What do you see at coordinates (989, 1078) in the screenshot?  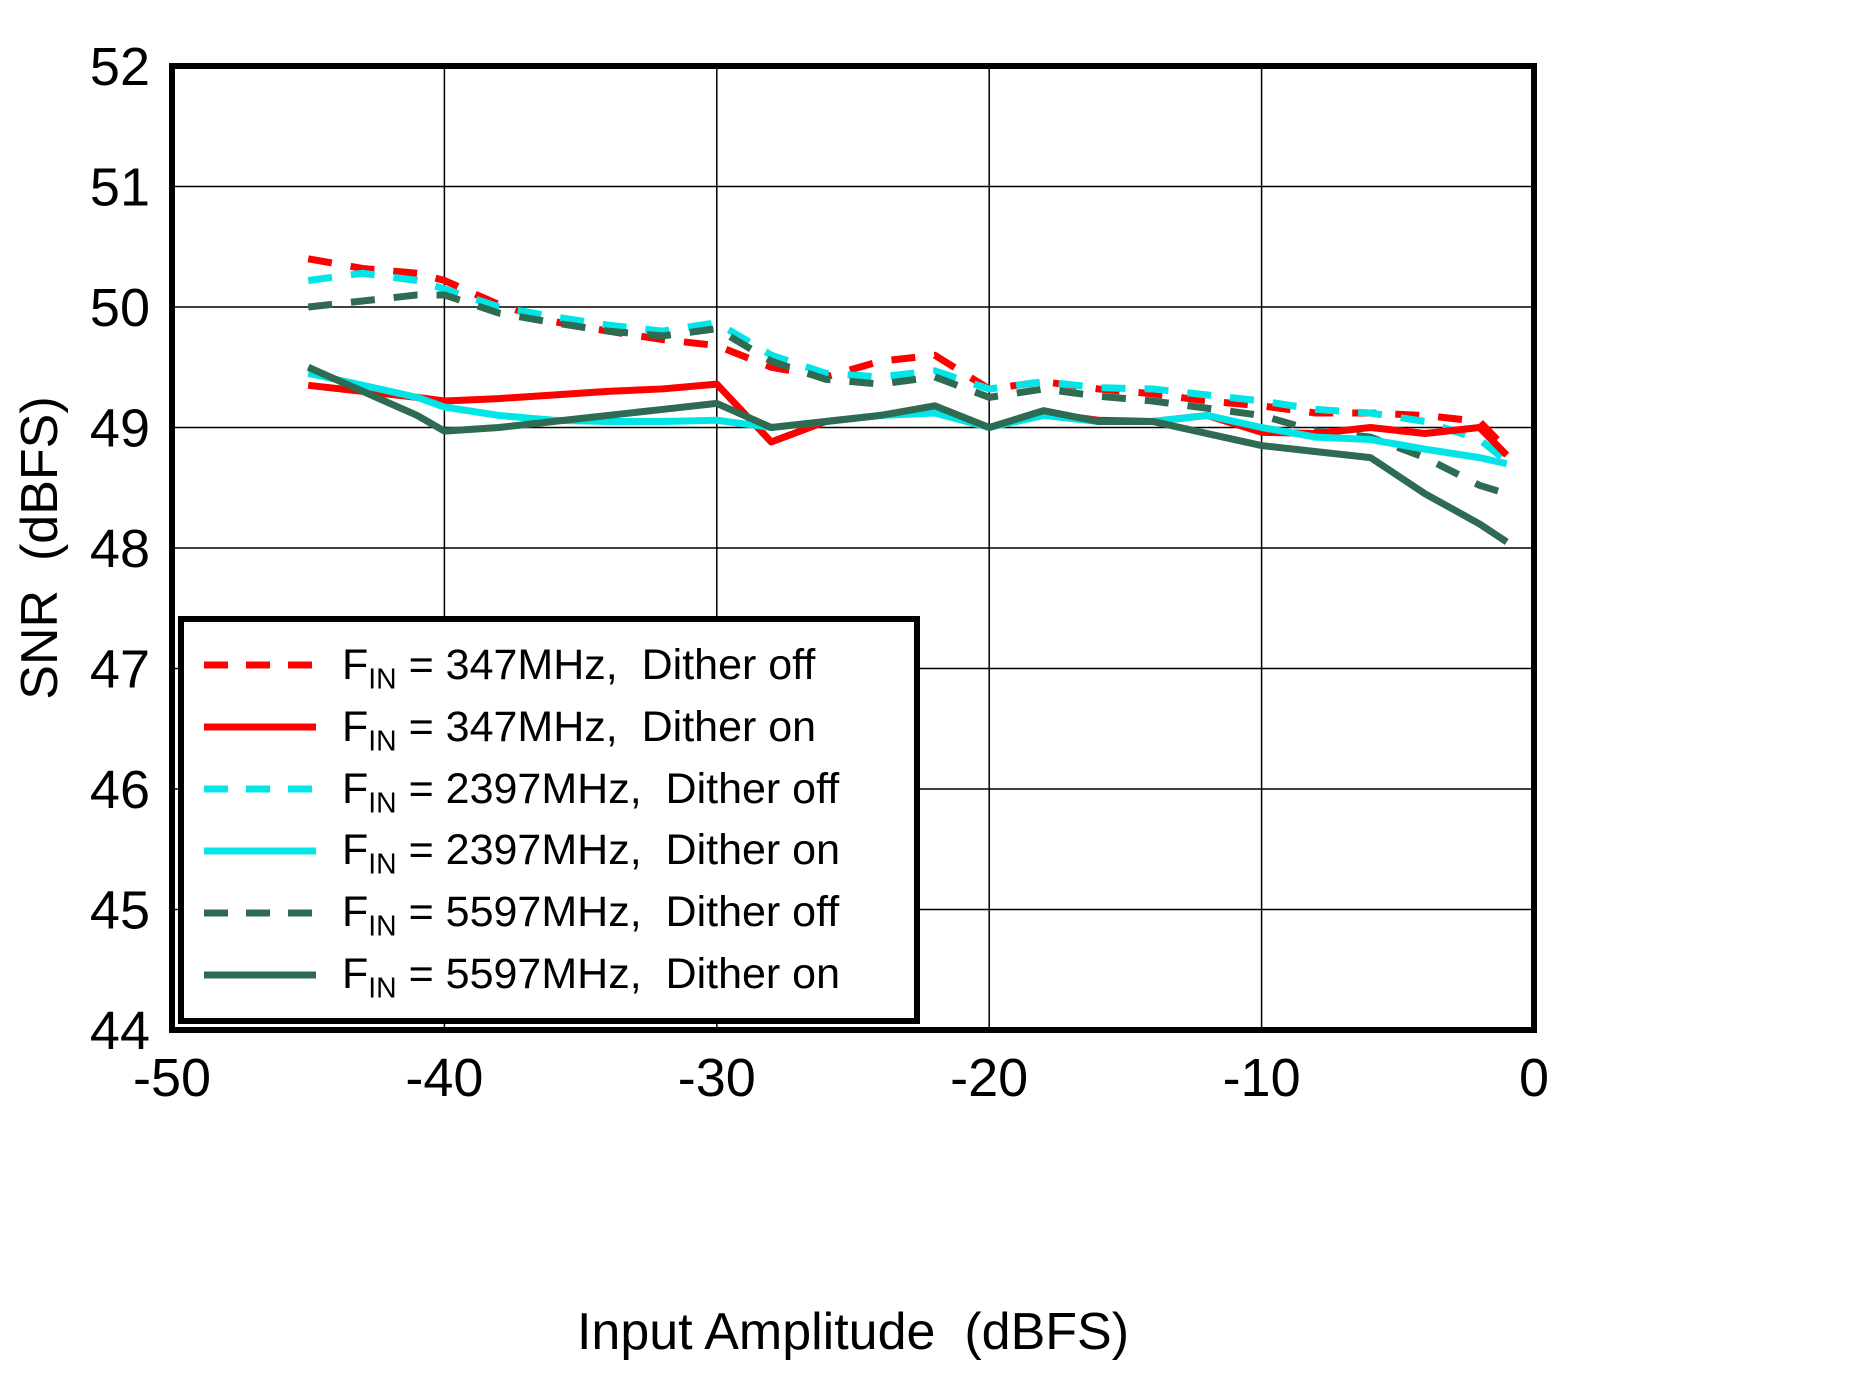 I see `x-tick-label: -20` at bounding box center [989, 1078].